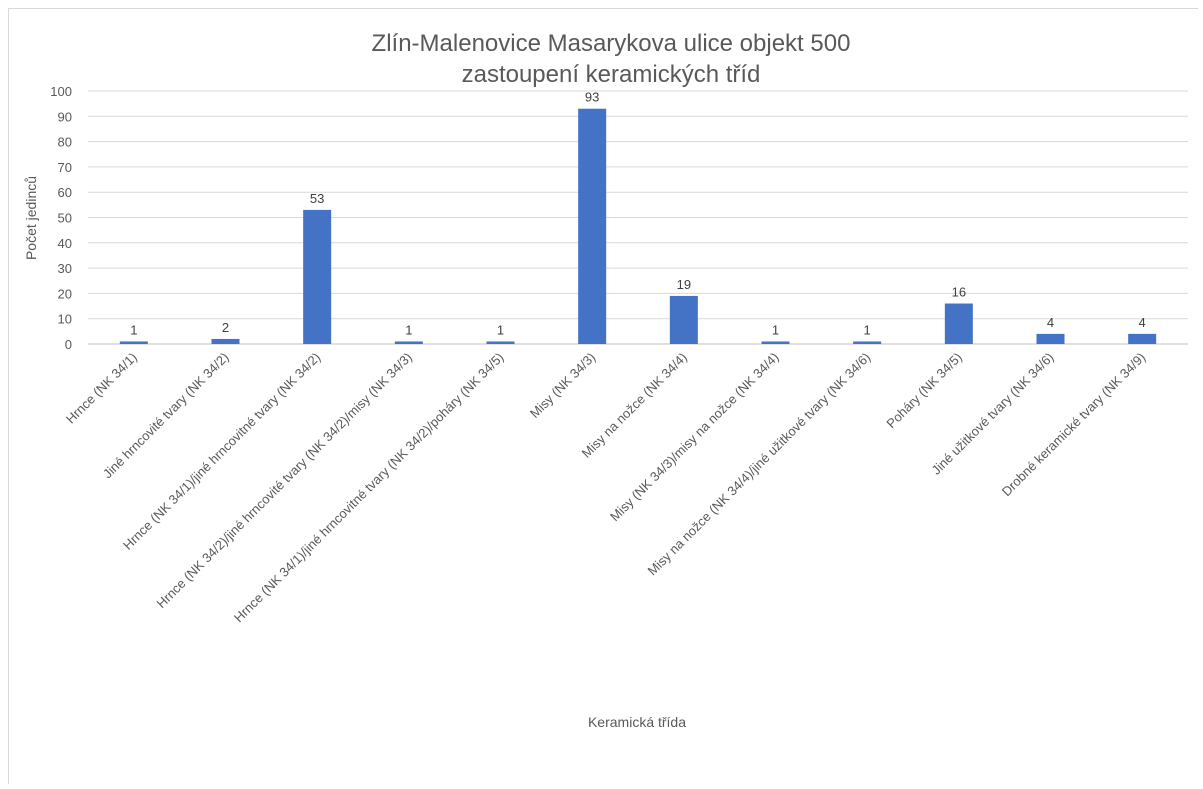  Describe the element at coordinates (65, 142) in the screenshot. I see `y-tick-label: 80` at that location.